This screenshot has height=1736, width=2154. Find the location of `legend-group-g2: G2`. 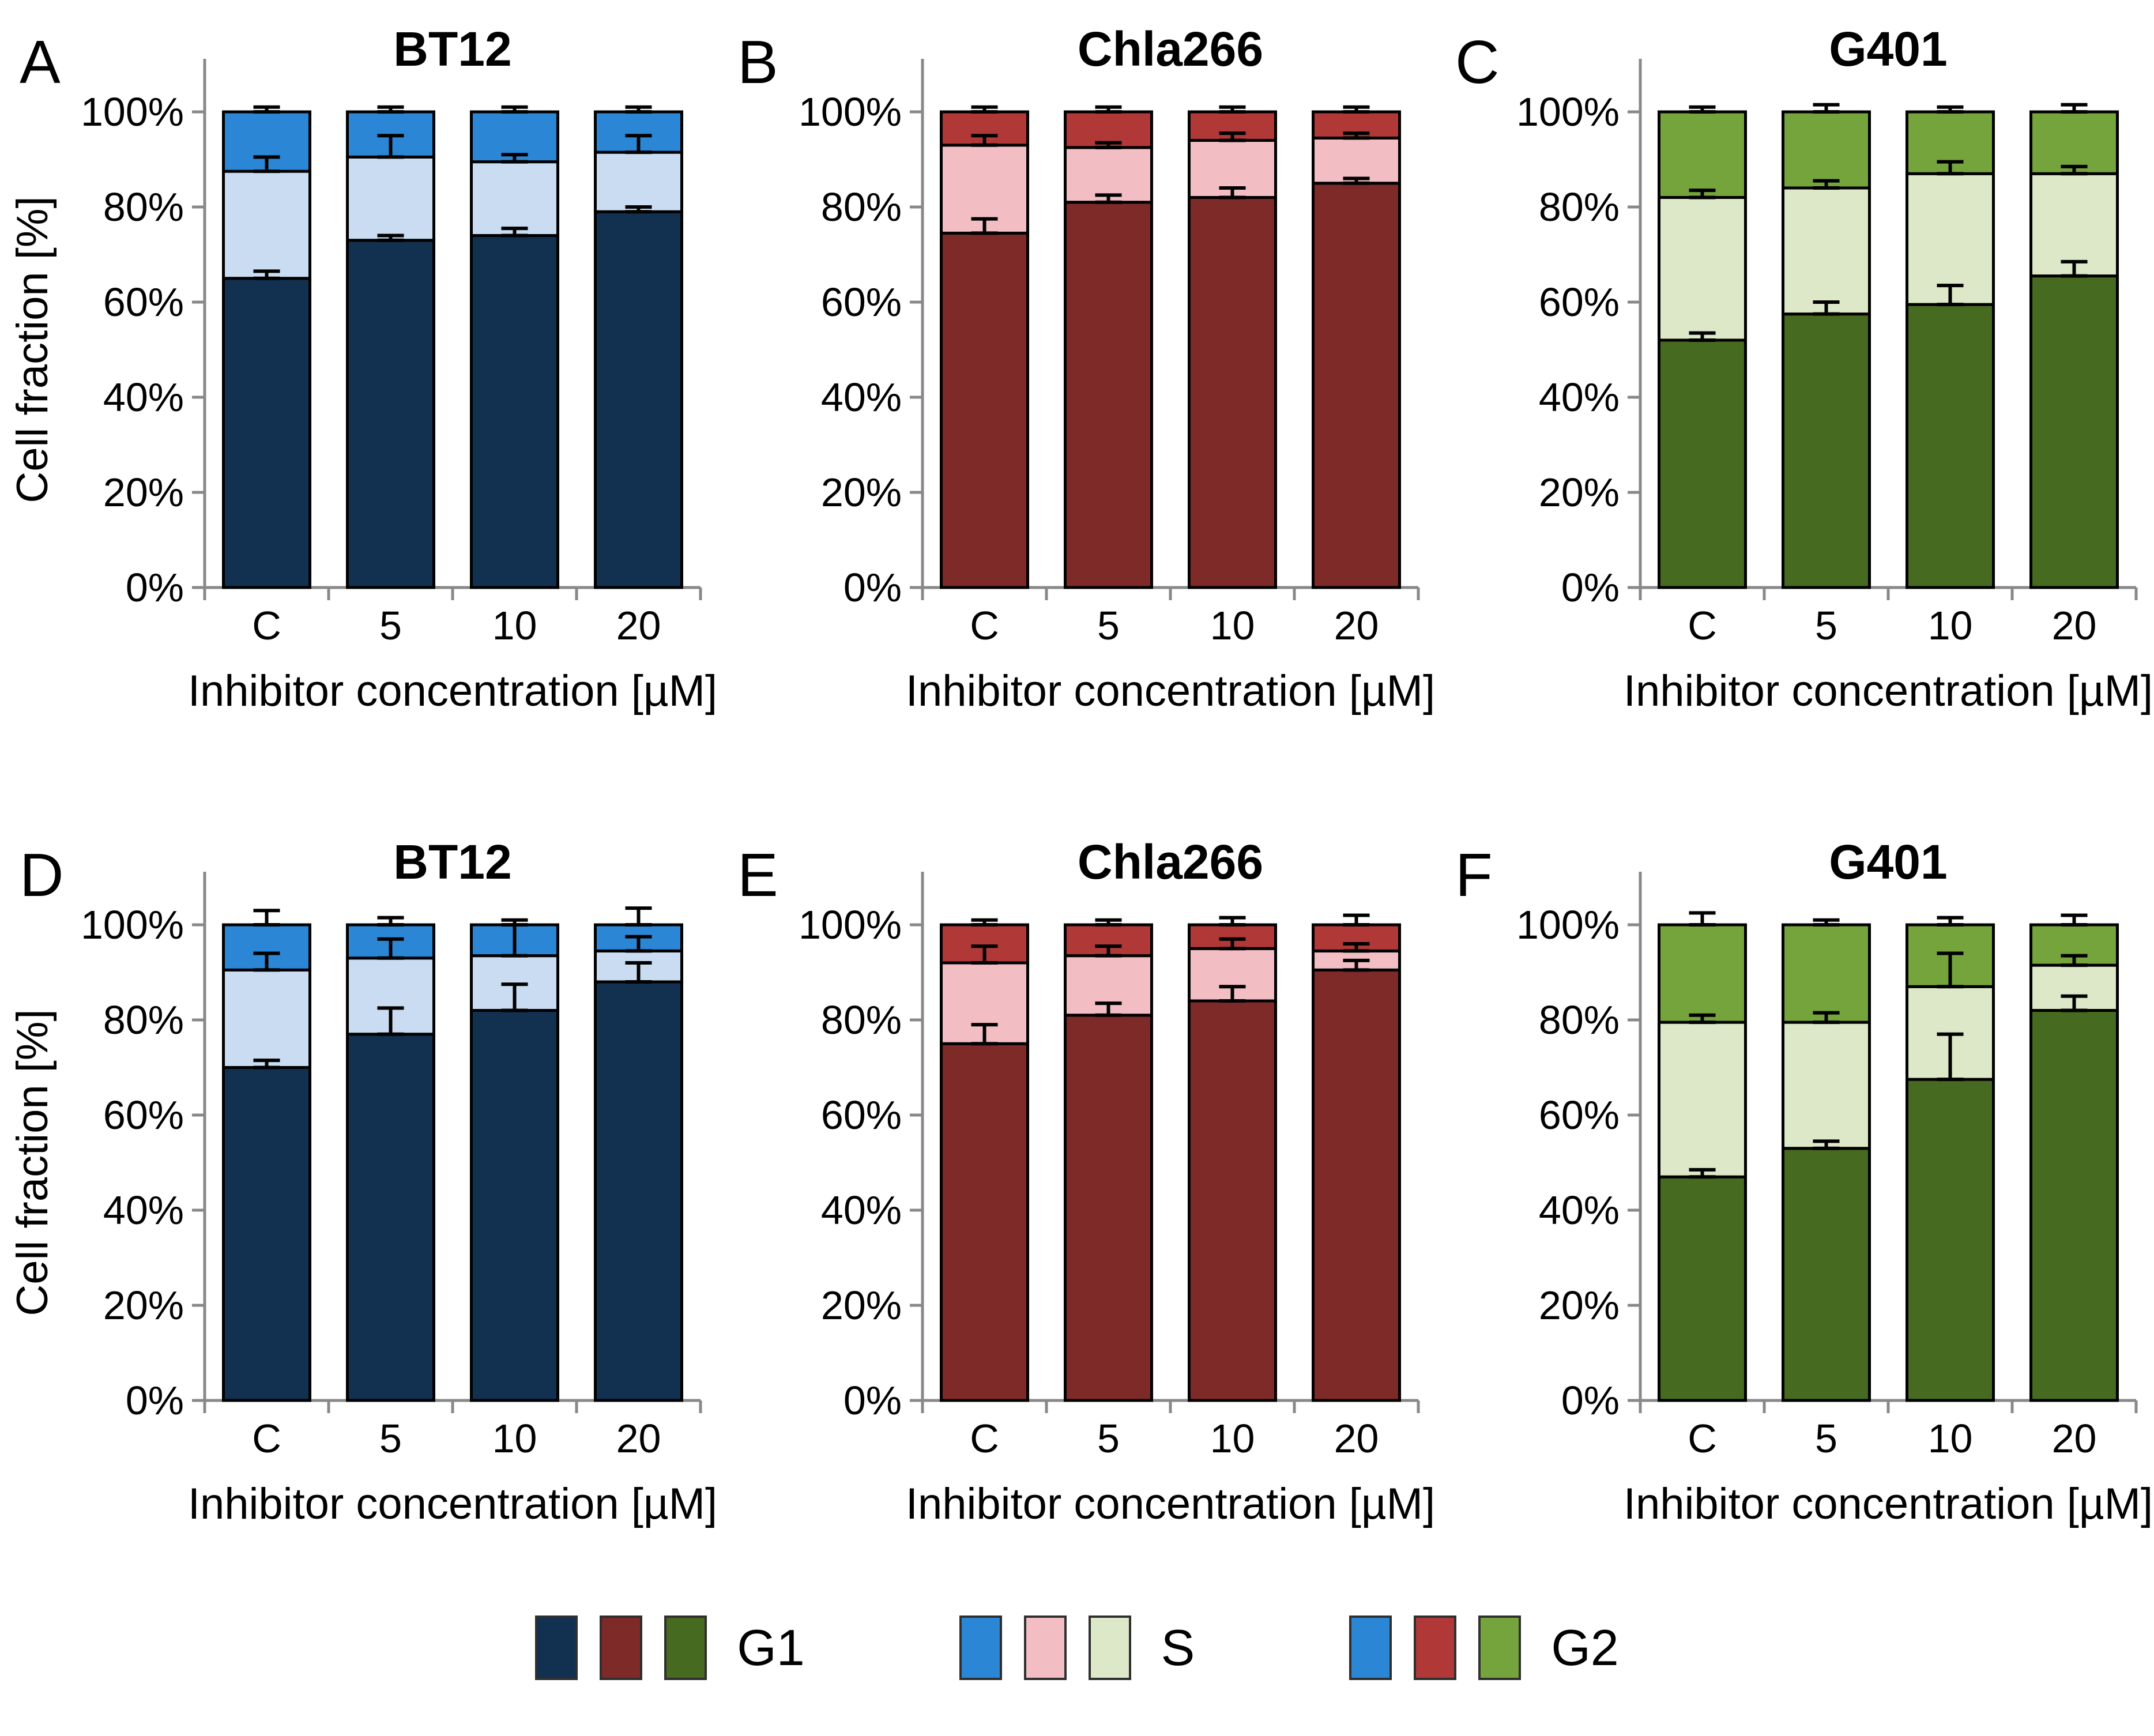

legend-group-g2: G2 is located at coordinates (1484, 1648).